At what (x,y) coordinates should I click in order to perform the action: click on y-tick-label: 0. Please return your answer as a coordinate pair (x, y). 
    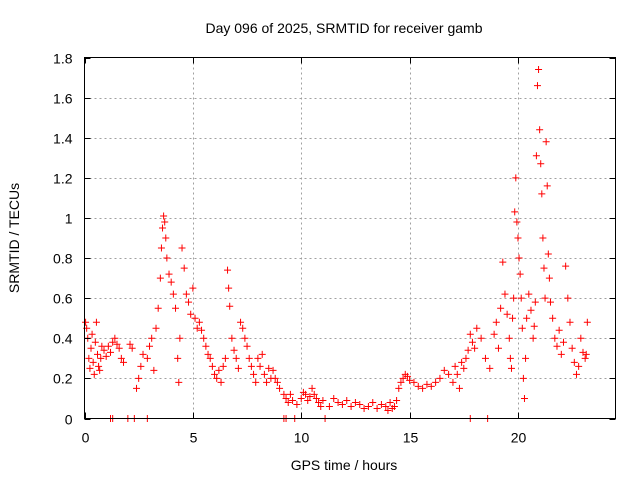
    Looking at the image, I should click on (69, 420).